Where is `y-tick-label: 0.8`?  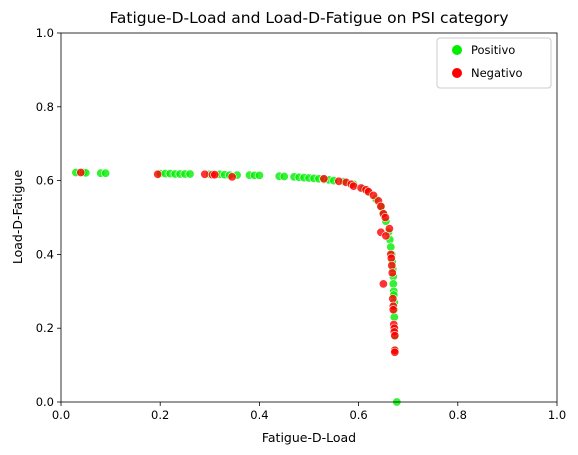
y-tick-label: 0.8 is located at coordinates (45, 107).